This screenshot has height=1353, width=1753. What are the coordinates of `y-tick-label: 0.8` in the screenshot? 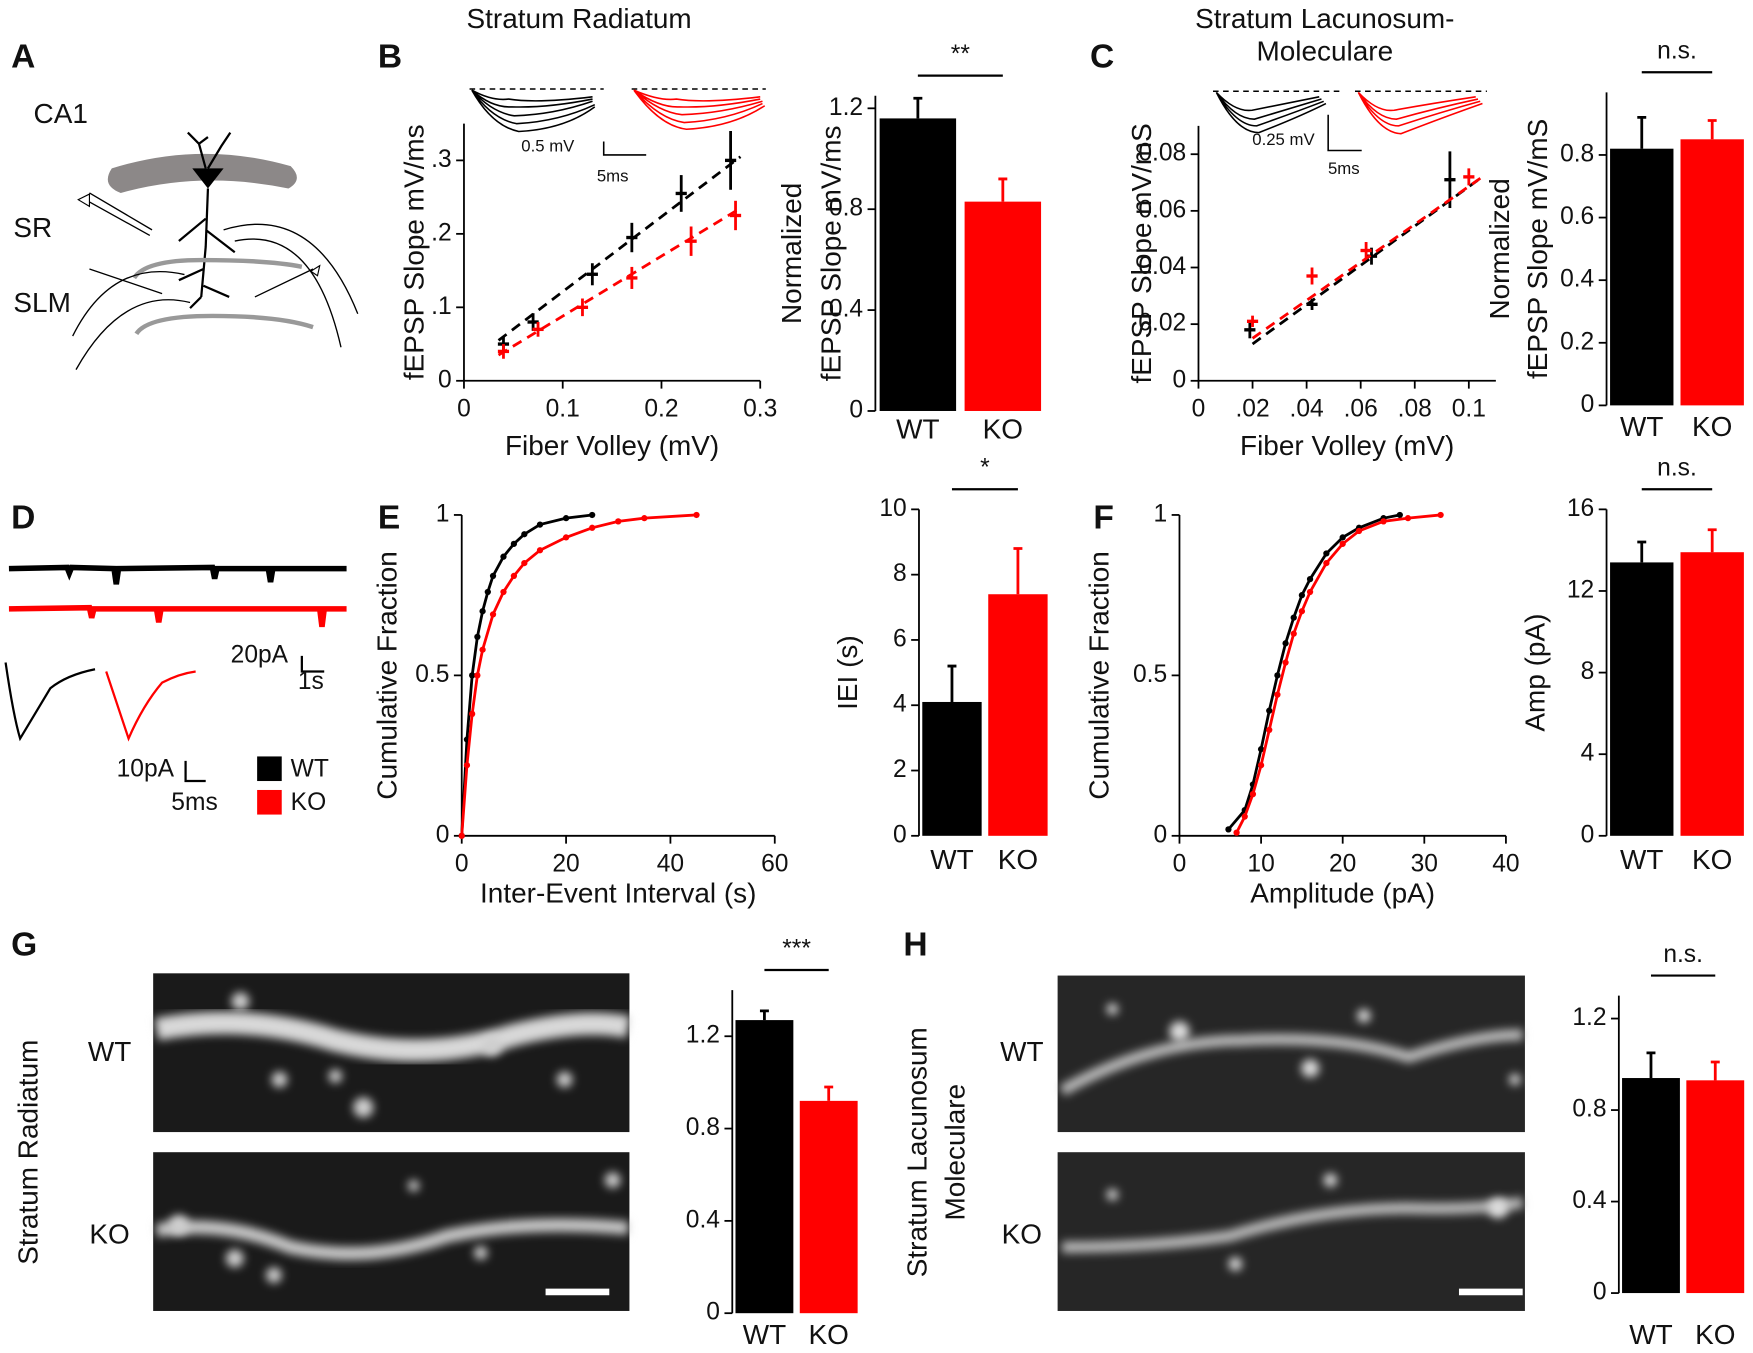 It's located at (1577, 153).